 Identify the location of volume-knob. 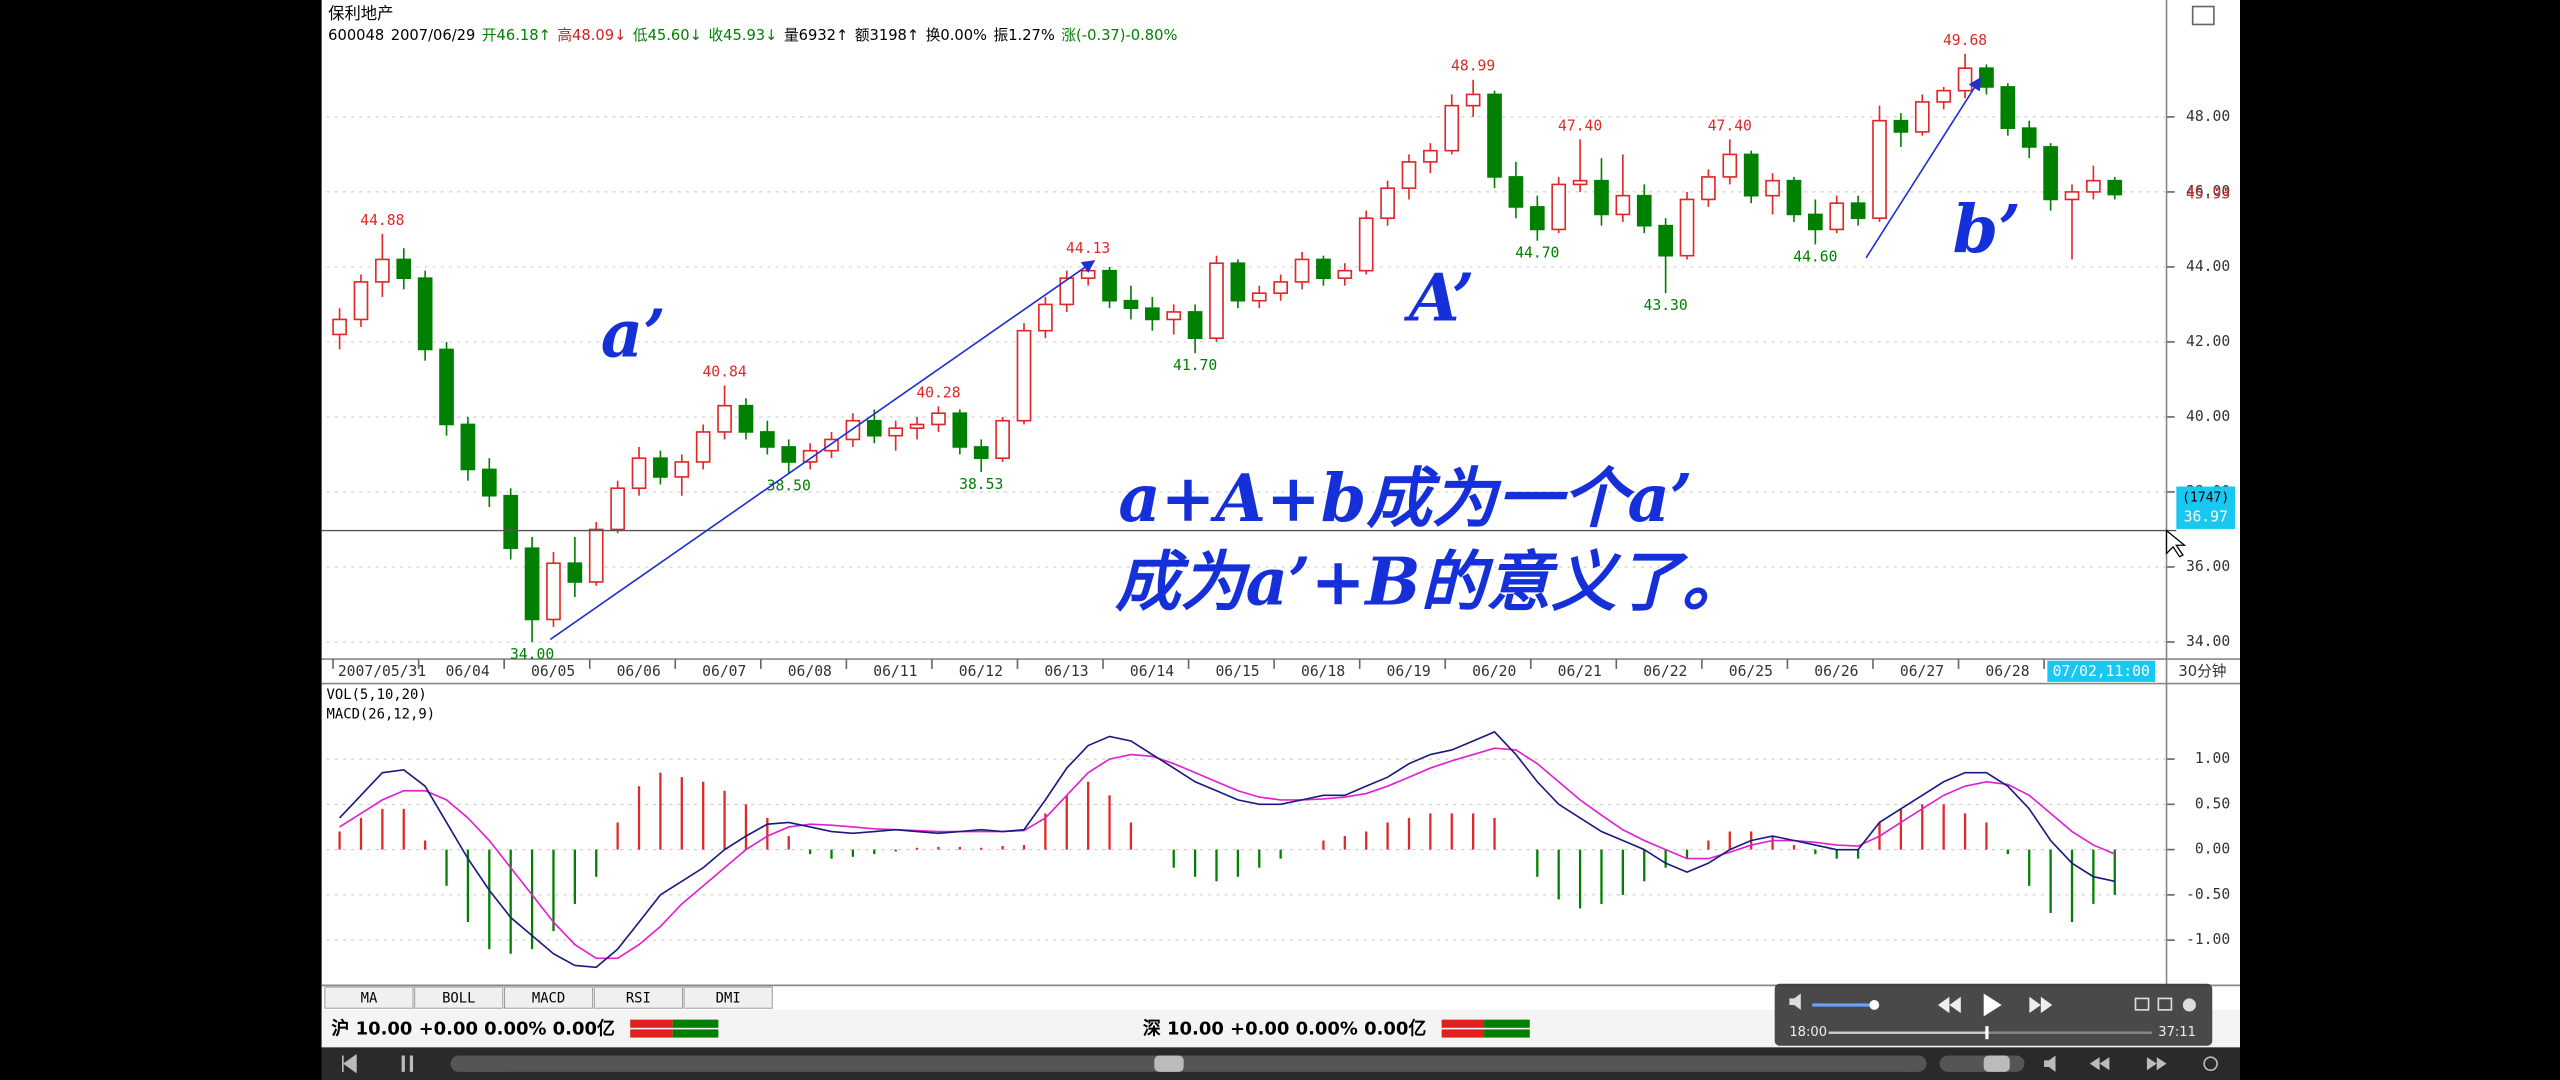
(1874, 1005).